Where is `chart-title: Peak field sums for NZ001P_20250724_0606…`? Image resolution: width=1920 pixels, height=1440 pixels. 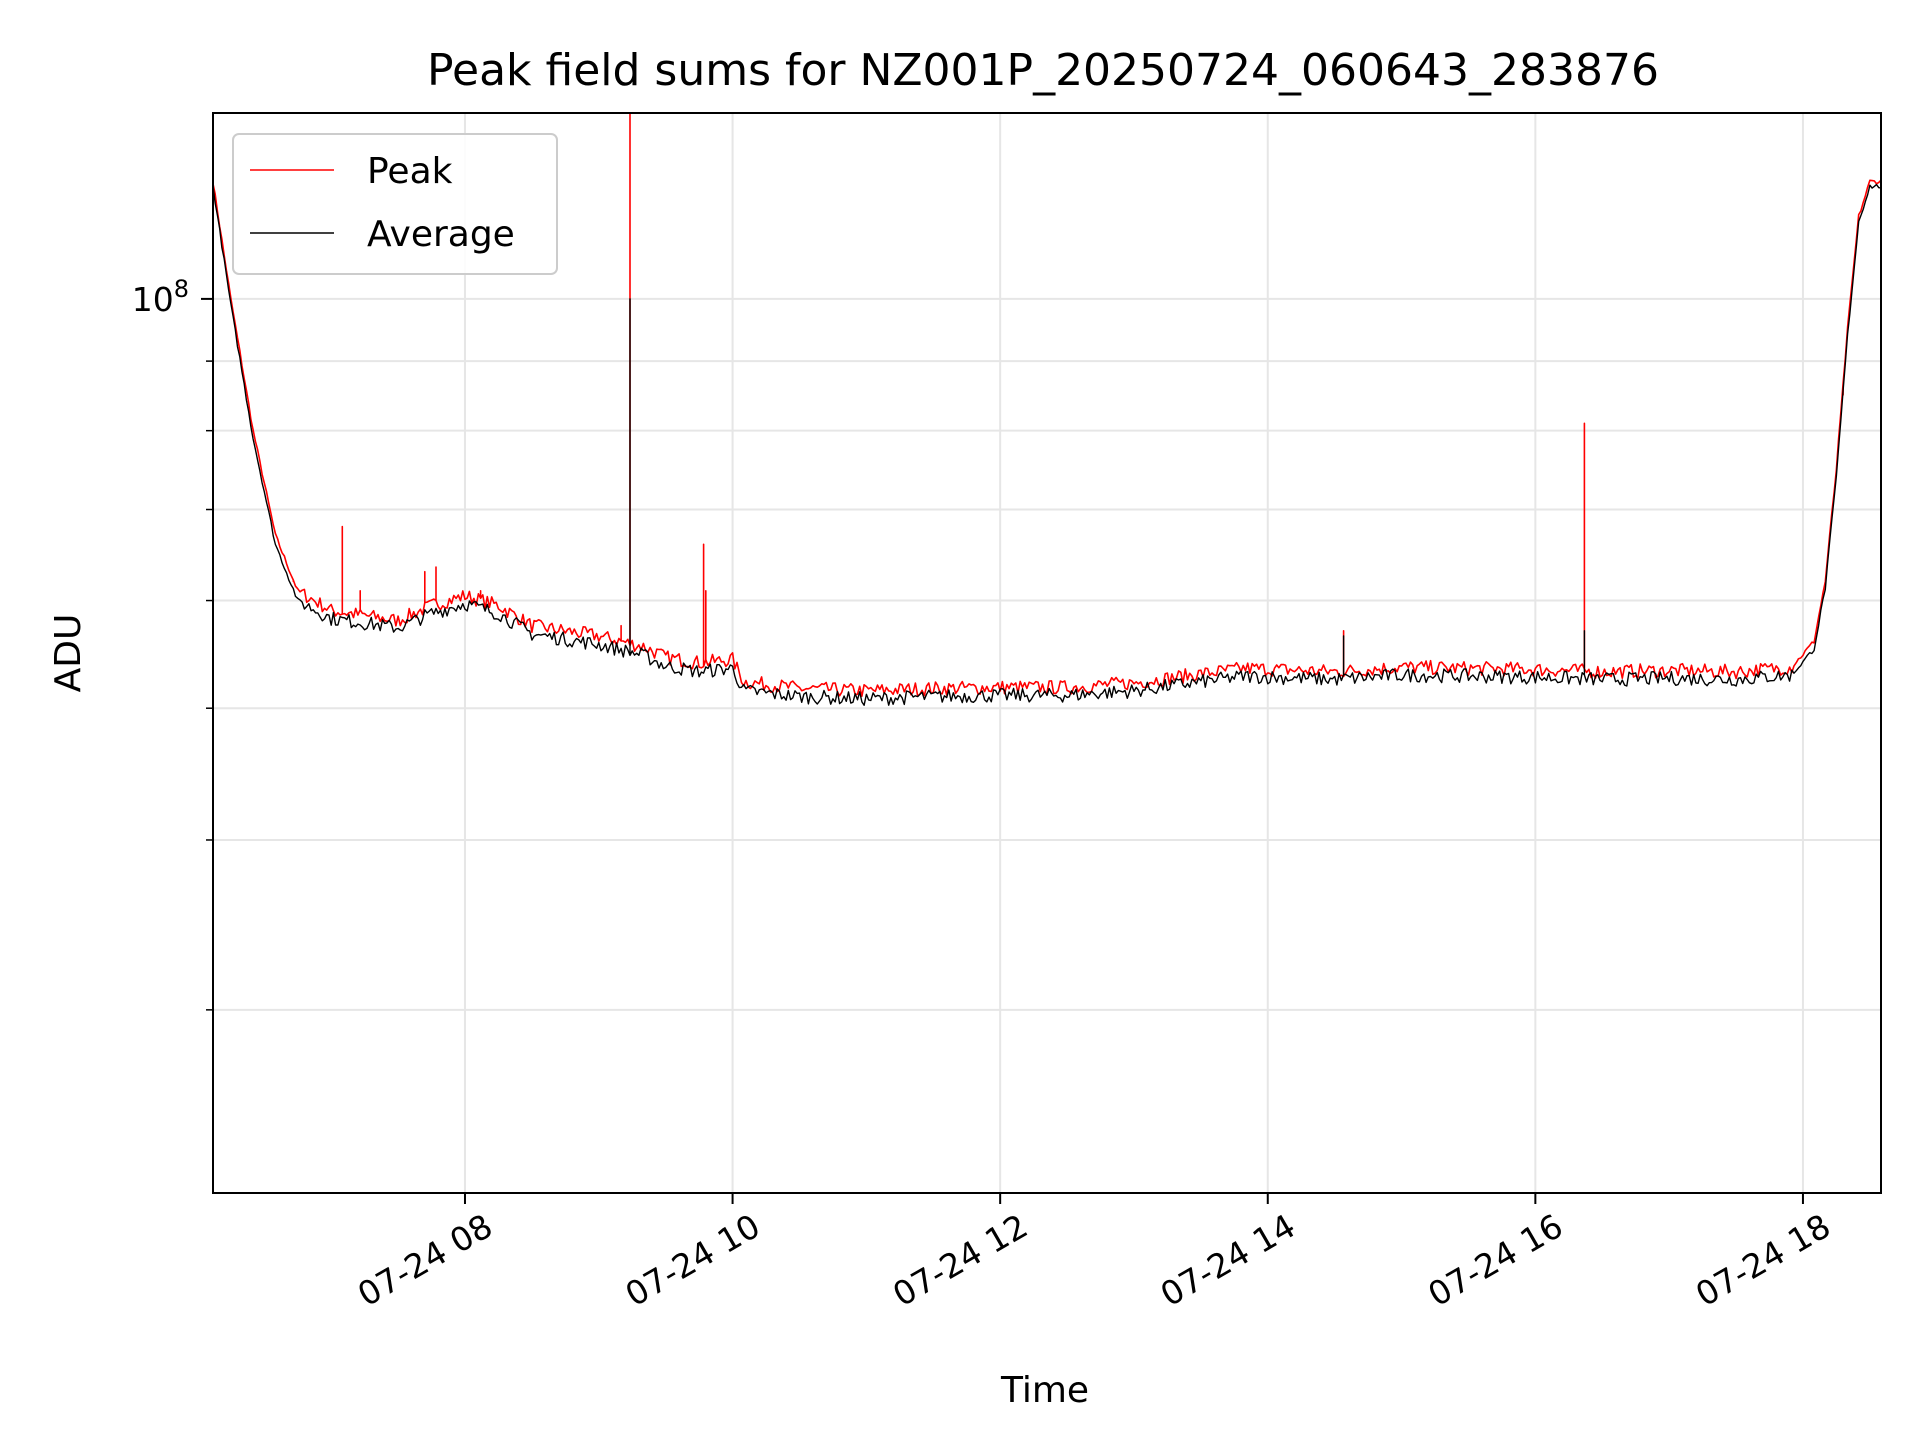 chart-title: Peak field sums for NZ001P_20250724_0606… is located at coordinates (1043, 70).